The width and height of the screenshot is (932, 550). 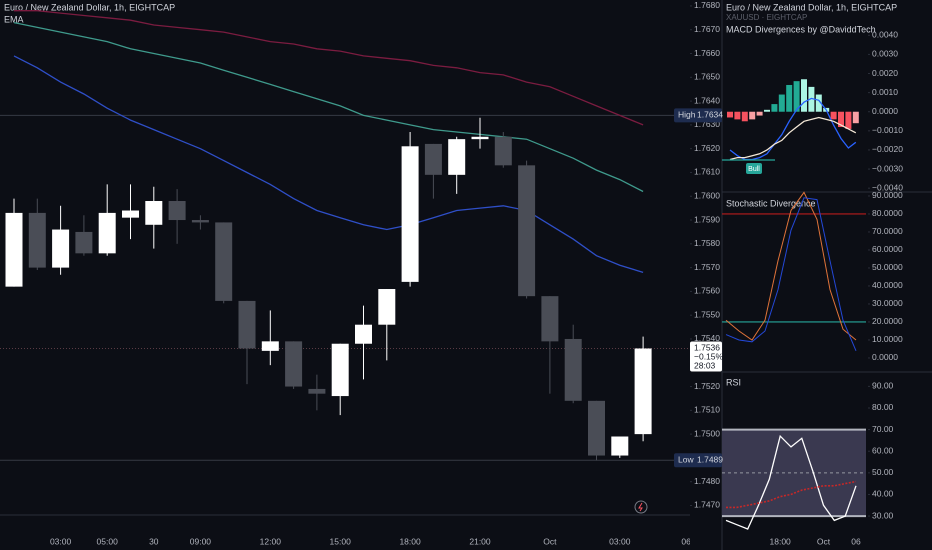 What do you see at coordinates (883, 494) in the screenshot?
I see `y-tick-label: 40.00` at bounding box center [883, 494].